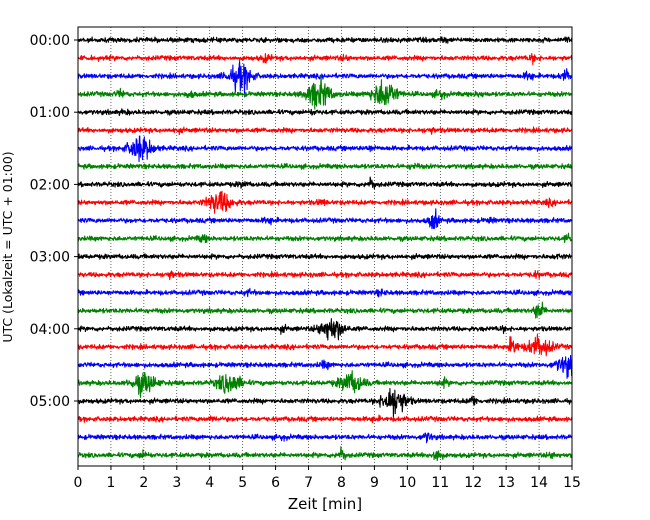 The height and width of the screenshot is (520, 650). What do you see at coordinates (440, 483) in the screenshot?
I see `x-tick-label: 11` at bounding box center [440, 483].